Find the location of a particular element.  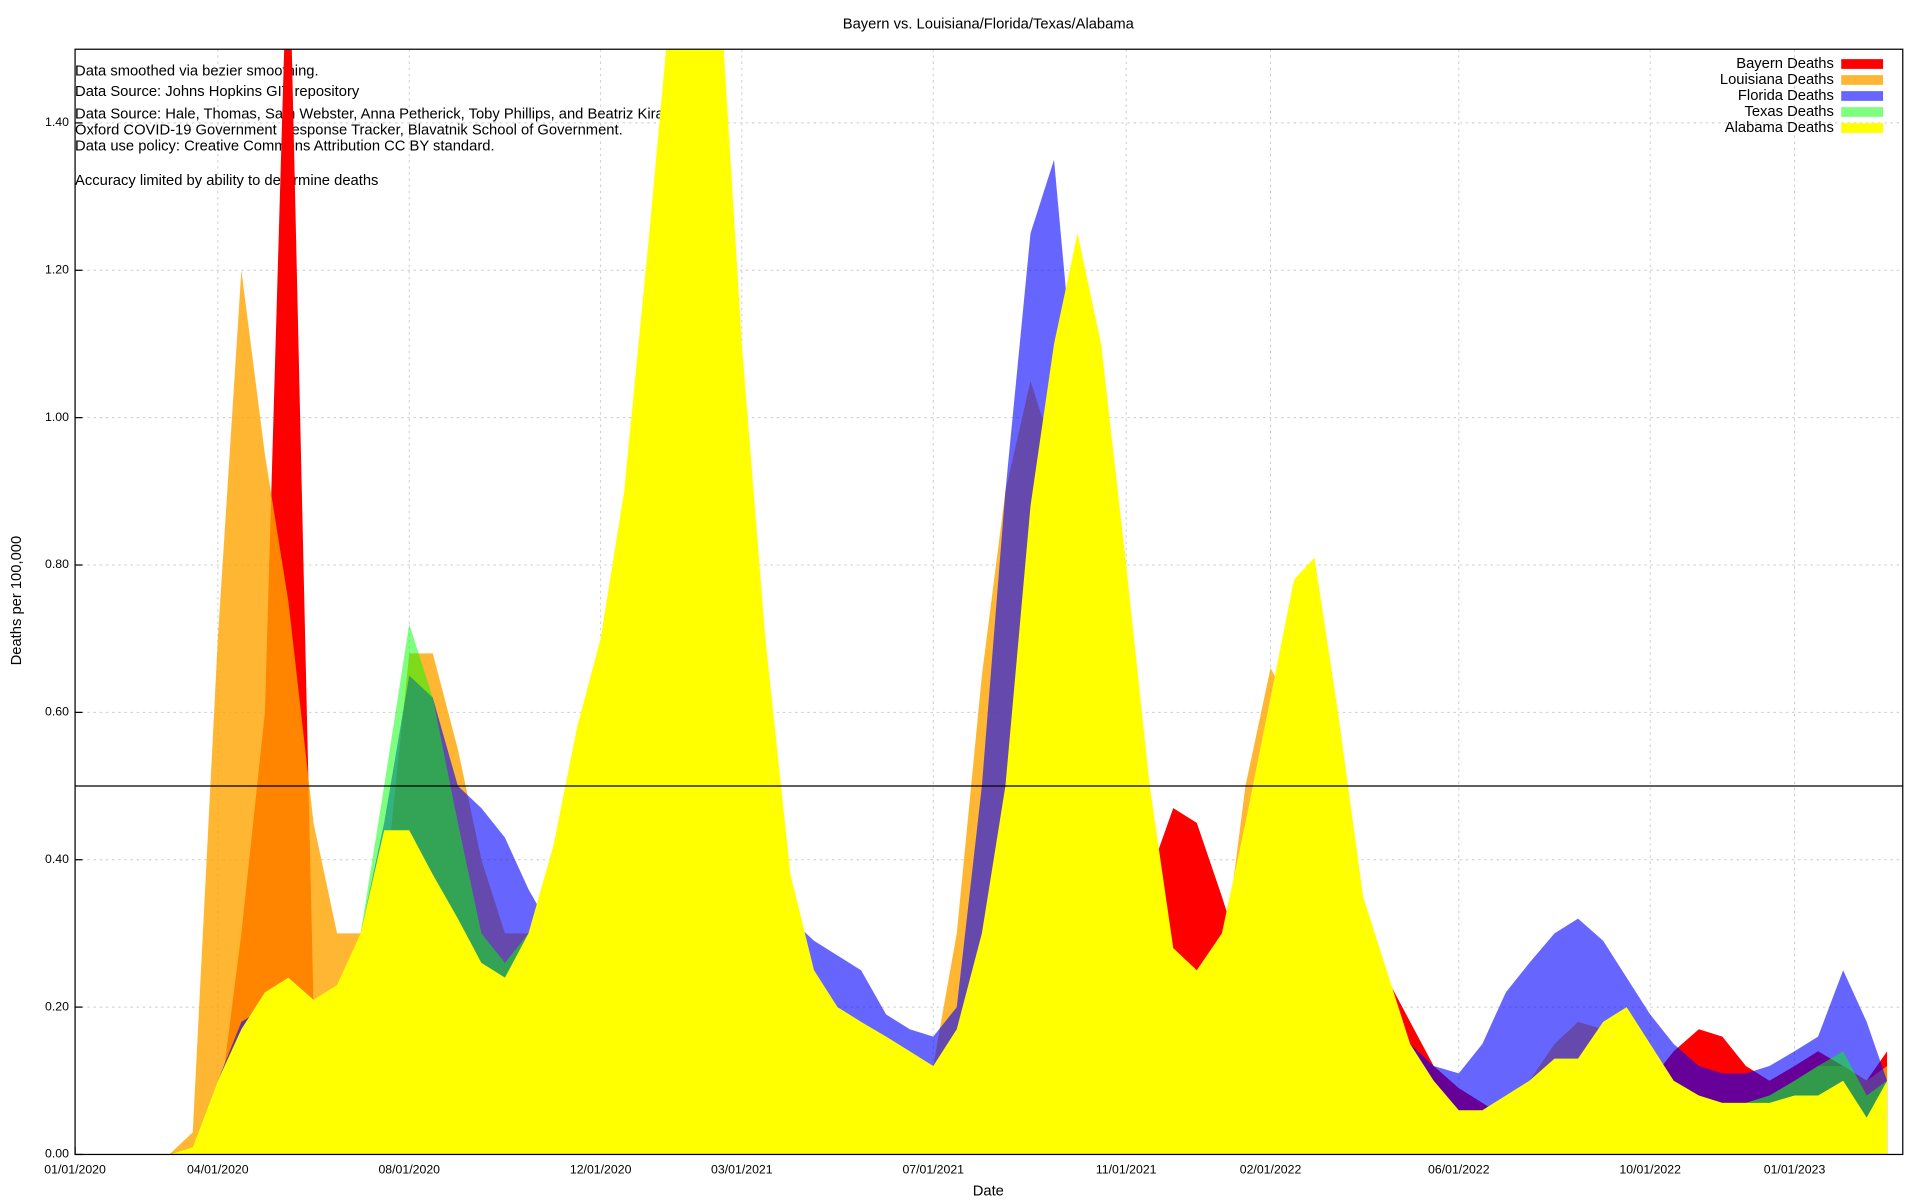

x-tick-label: 06/01/2022 is located at coordinates (1459, 1170).